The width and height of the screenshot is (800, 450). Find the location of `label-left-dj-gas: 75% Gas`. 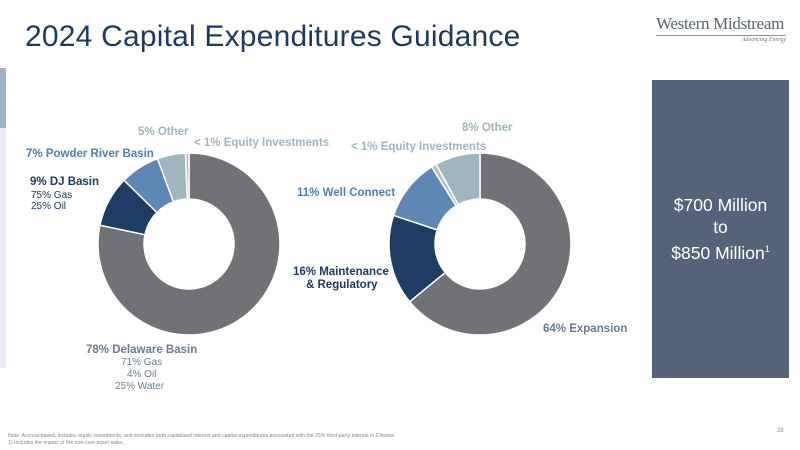

label-left-dj-gas: 75% Gas is located at coordinates (52, 195).